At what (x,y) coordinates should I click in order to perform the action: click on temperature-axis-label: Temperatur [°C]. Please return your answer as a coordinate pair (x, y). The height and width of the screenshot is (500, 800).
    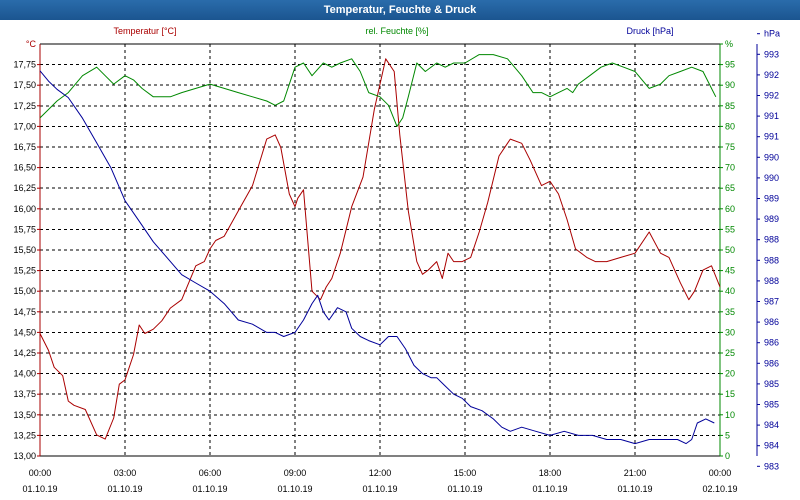
    Looking at the image, I should click on (144, 31).